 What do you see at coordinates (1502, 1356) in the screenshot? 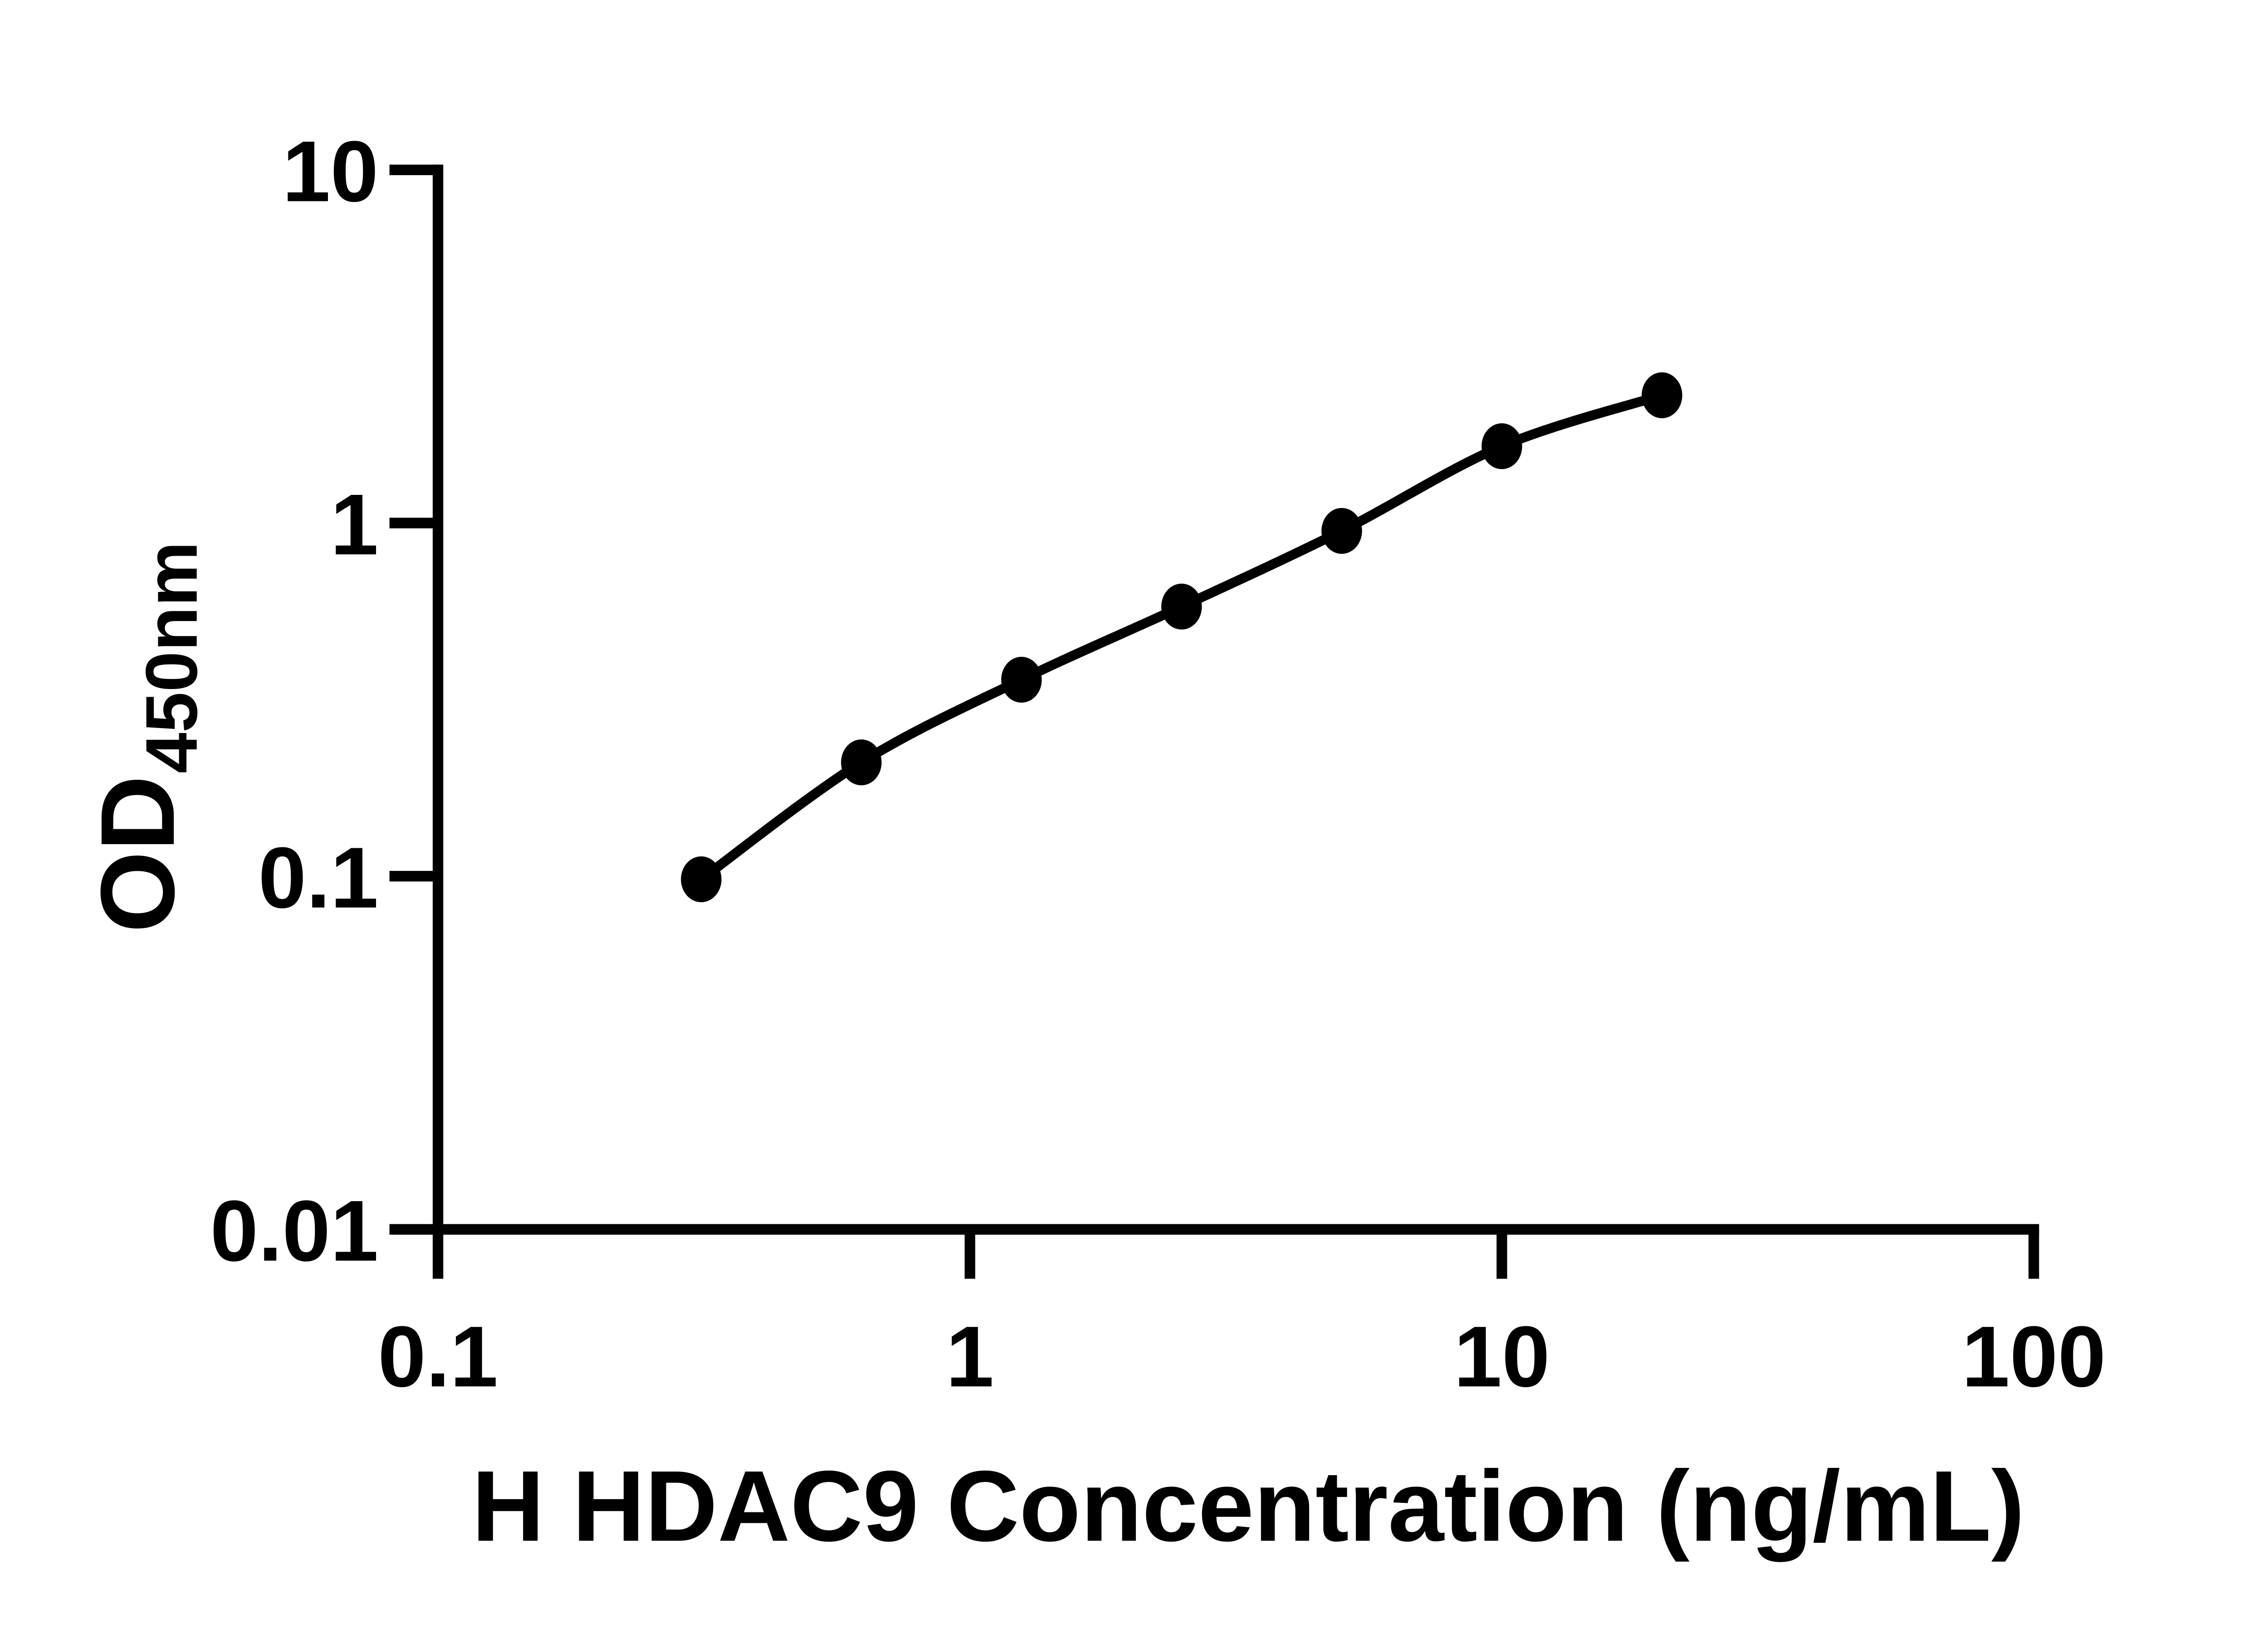
I see `x-tick-label: 10` at bounding box center [1502, 1356].